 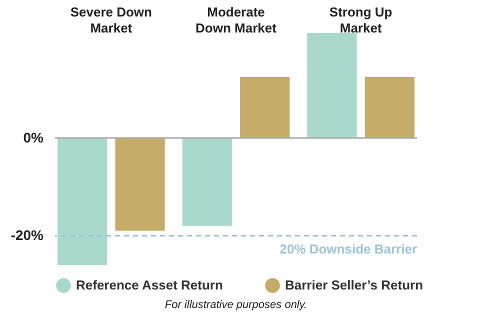 What do you see at coordinates (27, 235) in the screenshot?
I see `y-tick-label: -20%` at bounding box center [27, 235].